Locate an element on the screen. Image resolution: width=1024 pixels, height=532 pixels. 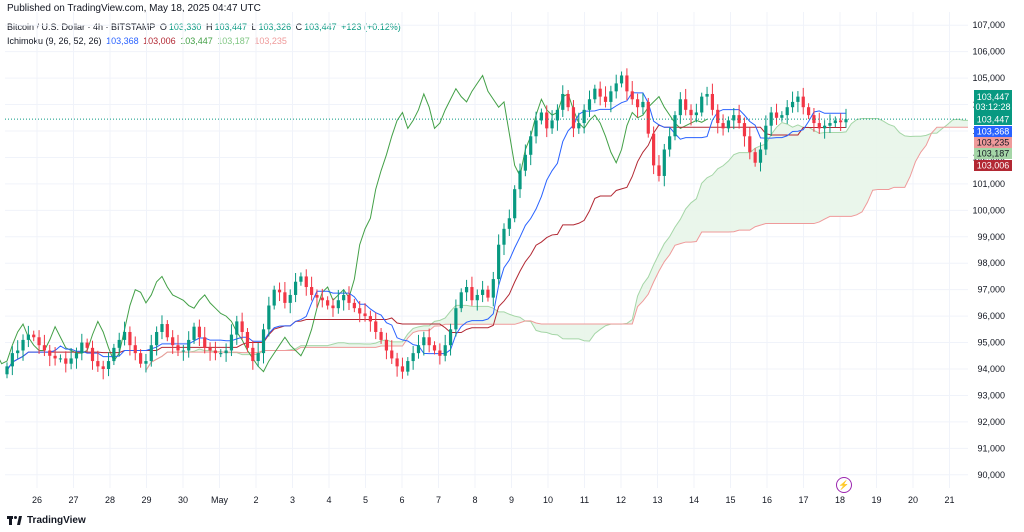
tradingview-brand: TradingView is located at coordinates (46, 520).